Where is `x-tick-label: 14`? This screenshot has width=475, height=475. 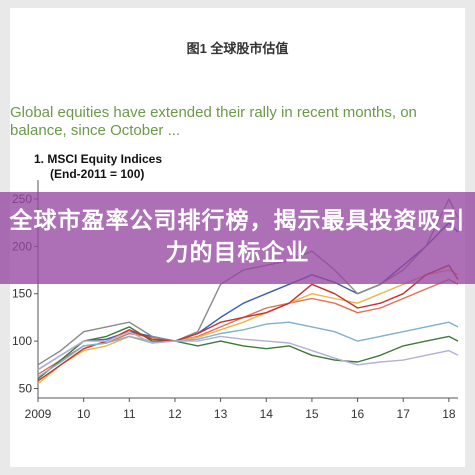 x-tick-label: 14 is located at coordinates (267, 414).